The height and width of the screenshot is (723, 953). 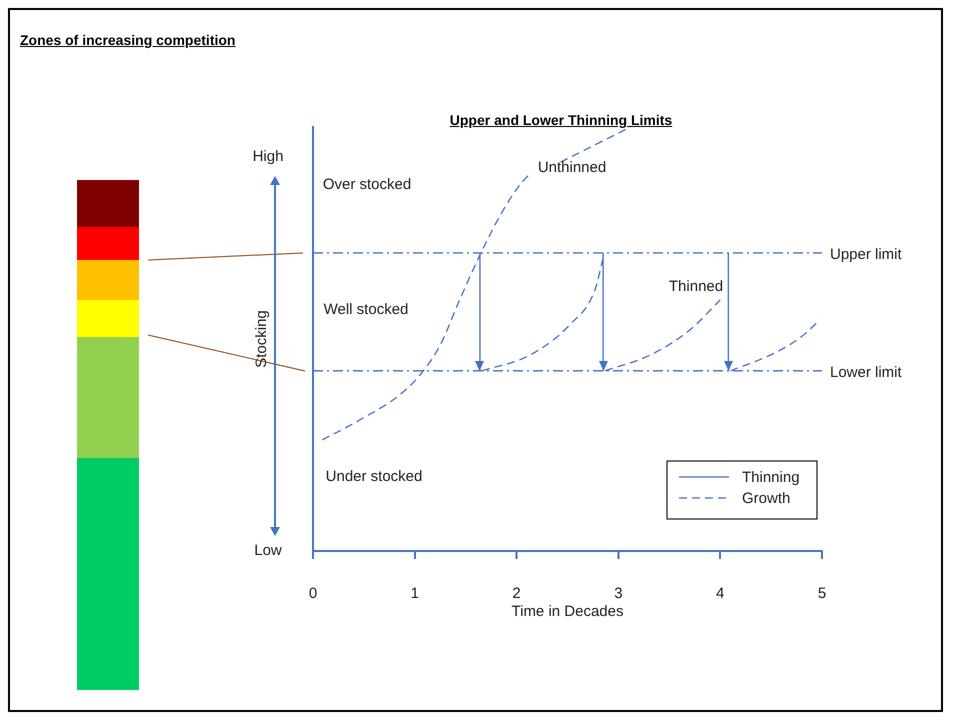 I want to click on text: Zones of increasing competition, so click(x=128, y=40).